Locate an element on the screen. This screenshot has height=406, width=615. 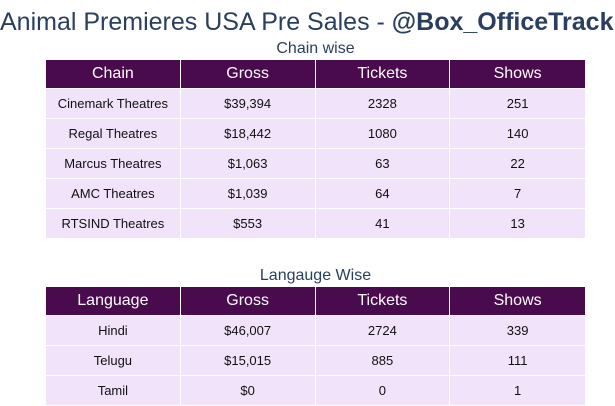
shows-cell: 13 is located at coordinates (517, 224).